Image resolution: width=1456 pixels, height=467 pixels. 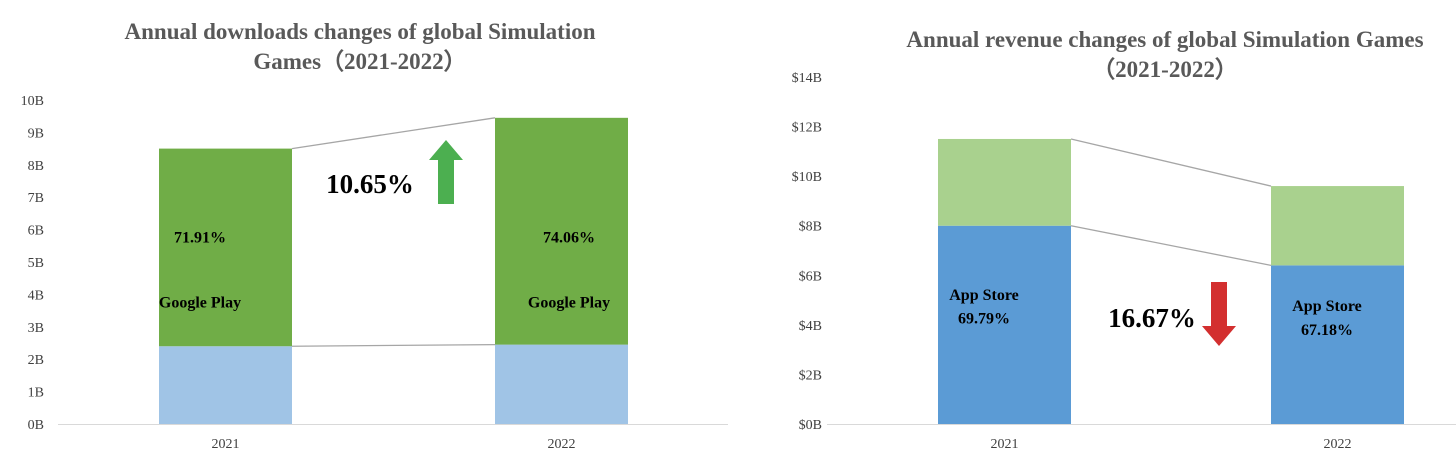 I want to click on y-tick-label: $10B, so click(x=807, y=177).